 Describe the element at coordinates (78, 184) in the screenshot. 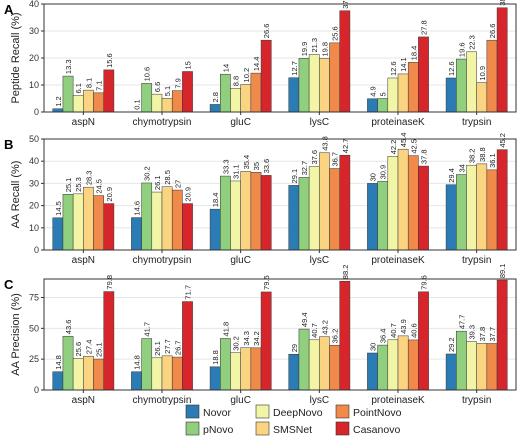

I see `bar-value-label: 25.3` at that location.